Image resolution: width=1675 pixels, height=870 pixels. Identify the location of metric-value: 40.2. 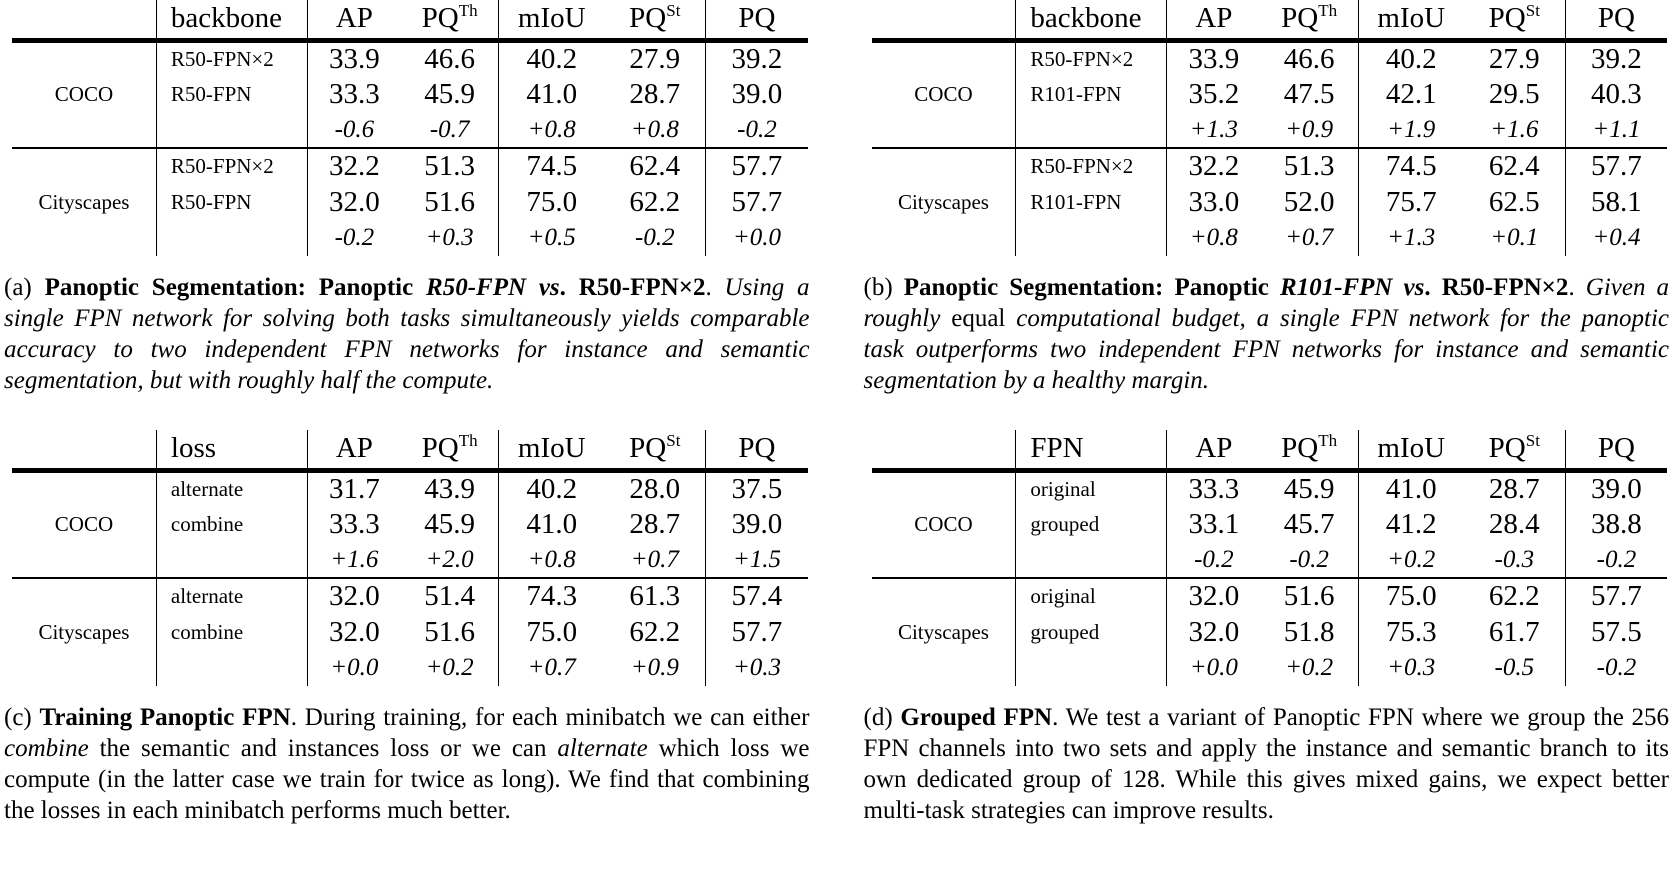
(1411, 58).